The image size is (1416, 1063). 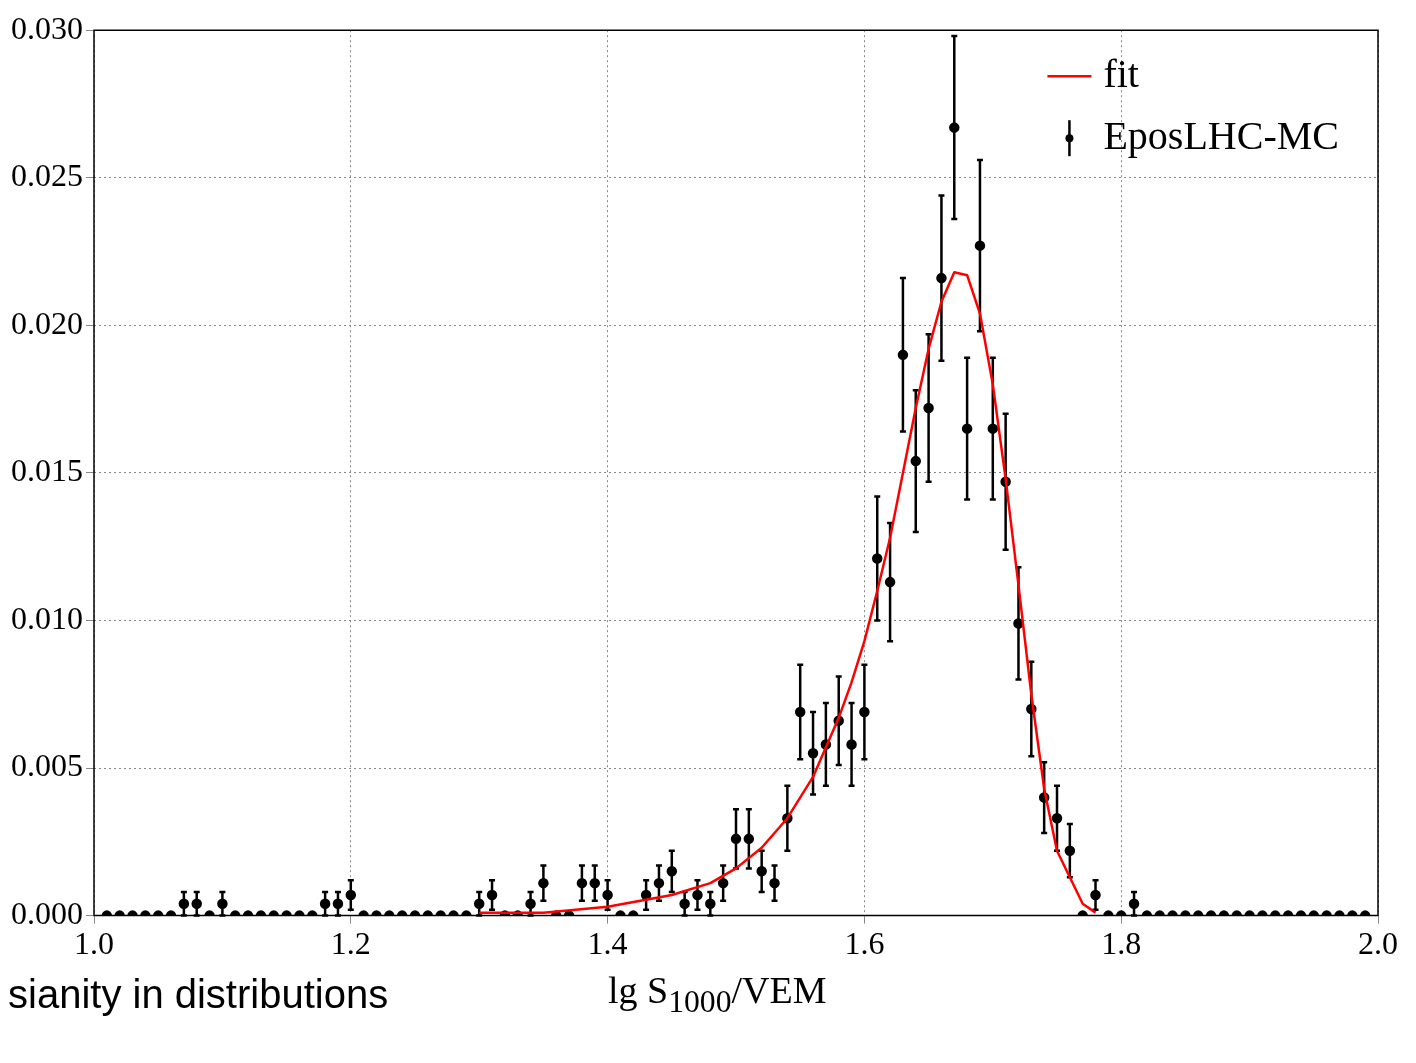 I want to click on text: sianity in distributions, so click(x=198, y=994).